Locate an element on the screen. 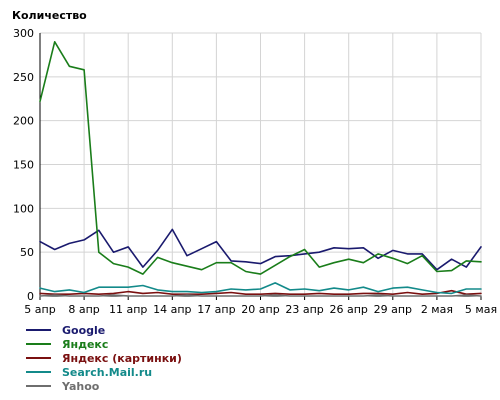 This screenshot has height=400, width=500. legend-label: Яндекс (картинки) is located at coordinates (122, 358).